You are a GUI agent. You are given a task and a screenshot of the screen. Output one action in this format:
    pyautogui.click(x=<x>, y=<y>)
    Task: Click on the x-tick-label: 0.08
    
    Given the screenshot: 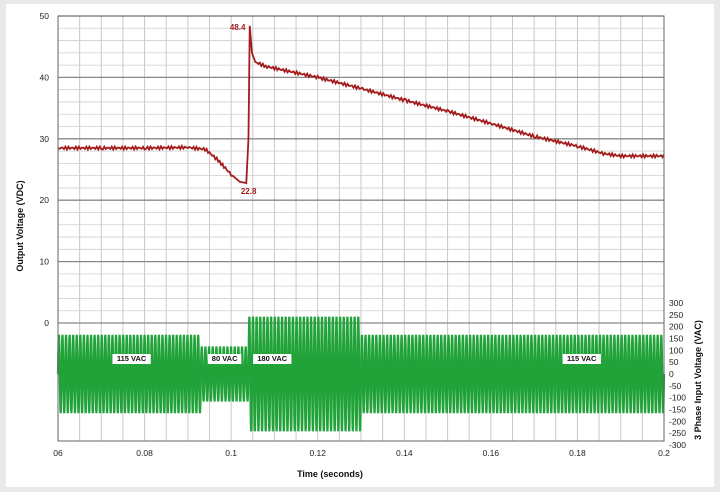 What is the action you would take?
    pyautogui.click(x=144, y=453)
    